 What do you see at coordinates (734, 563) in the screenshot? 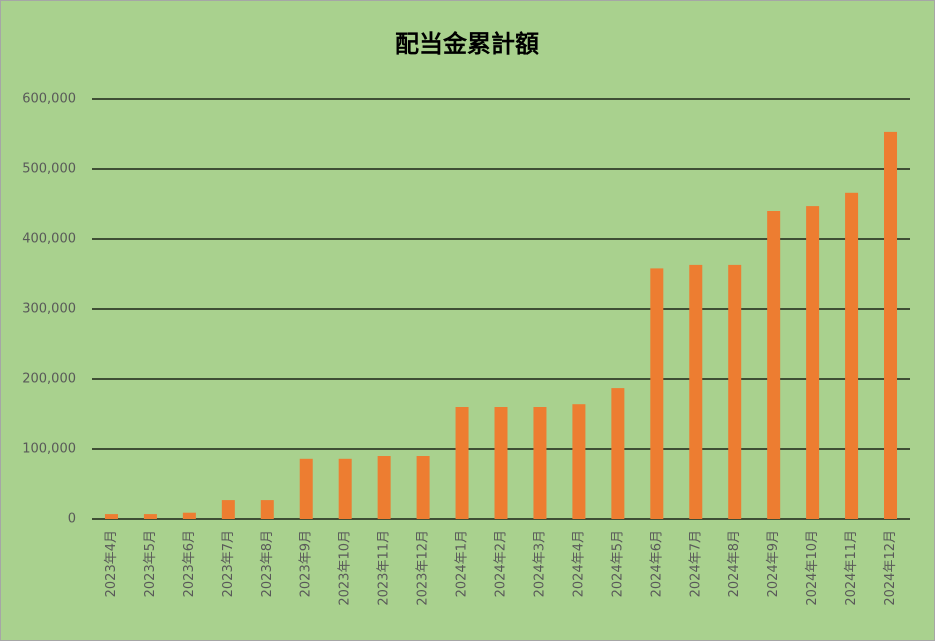
I see `x-tick-label: 2024年8月` at bounding box center [734, 563].